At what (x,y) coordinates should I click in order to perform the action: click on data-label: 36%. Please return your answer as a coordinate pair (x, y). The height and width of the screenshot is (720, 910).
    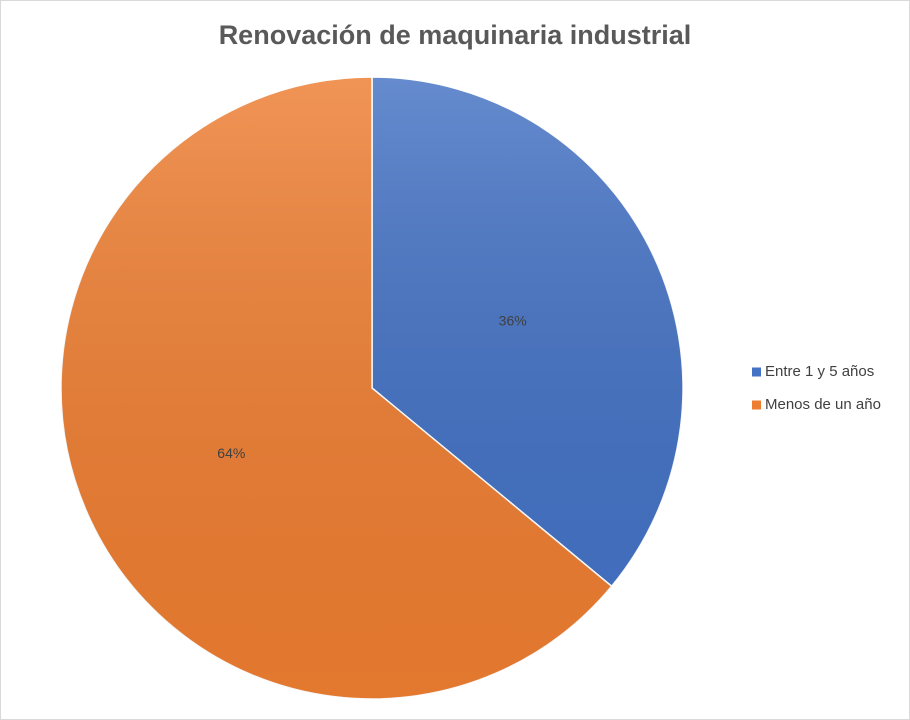
    Looking at the image, I should click on (513, 320).